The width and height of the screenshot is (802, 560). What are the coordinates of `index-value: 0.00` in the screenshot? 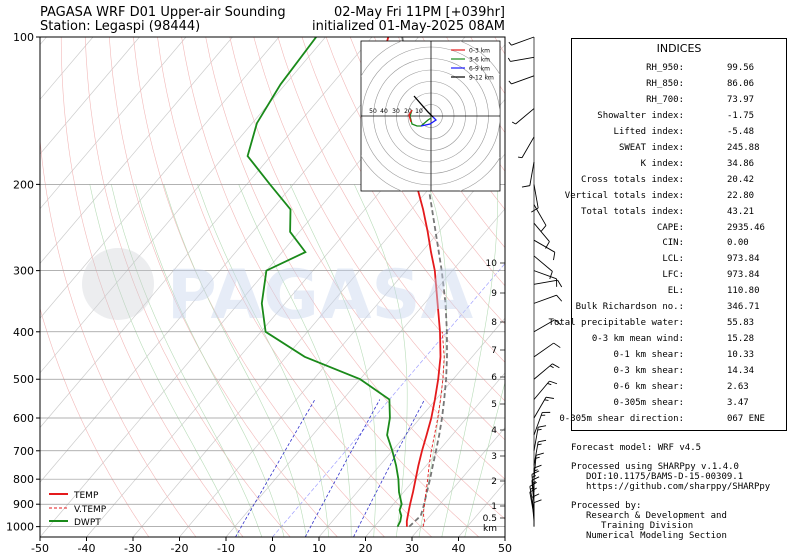 It's located at (738, 243).